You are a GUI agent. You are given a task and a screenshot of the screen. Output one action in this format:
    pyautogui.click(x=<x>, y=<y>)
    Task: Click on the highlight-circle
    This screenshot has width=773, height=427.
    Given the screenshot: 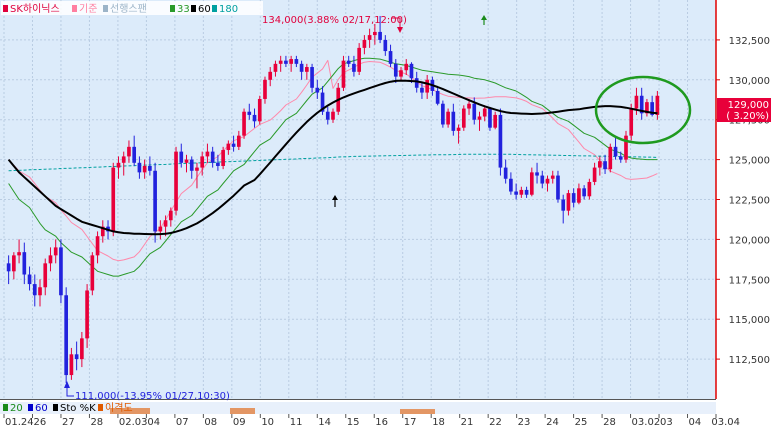 What is the action you would take?
    pyautogui.click(x=643, y=110)
    